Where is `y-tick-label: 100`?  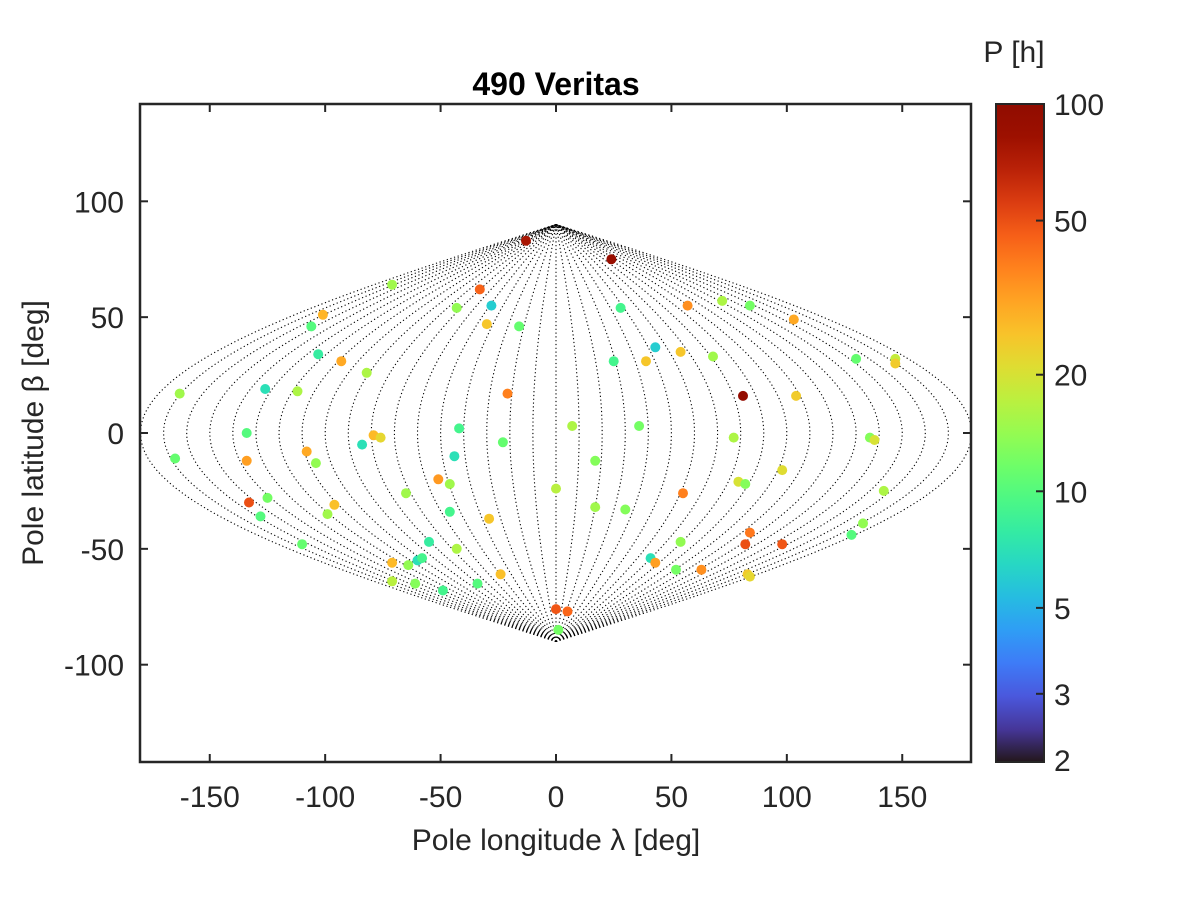 y-tick-label: 100 is located at coordinates (99, 202).